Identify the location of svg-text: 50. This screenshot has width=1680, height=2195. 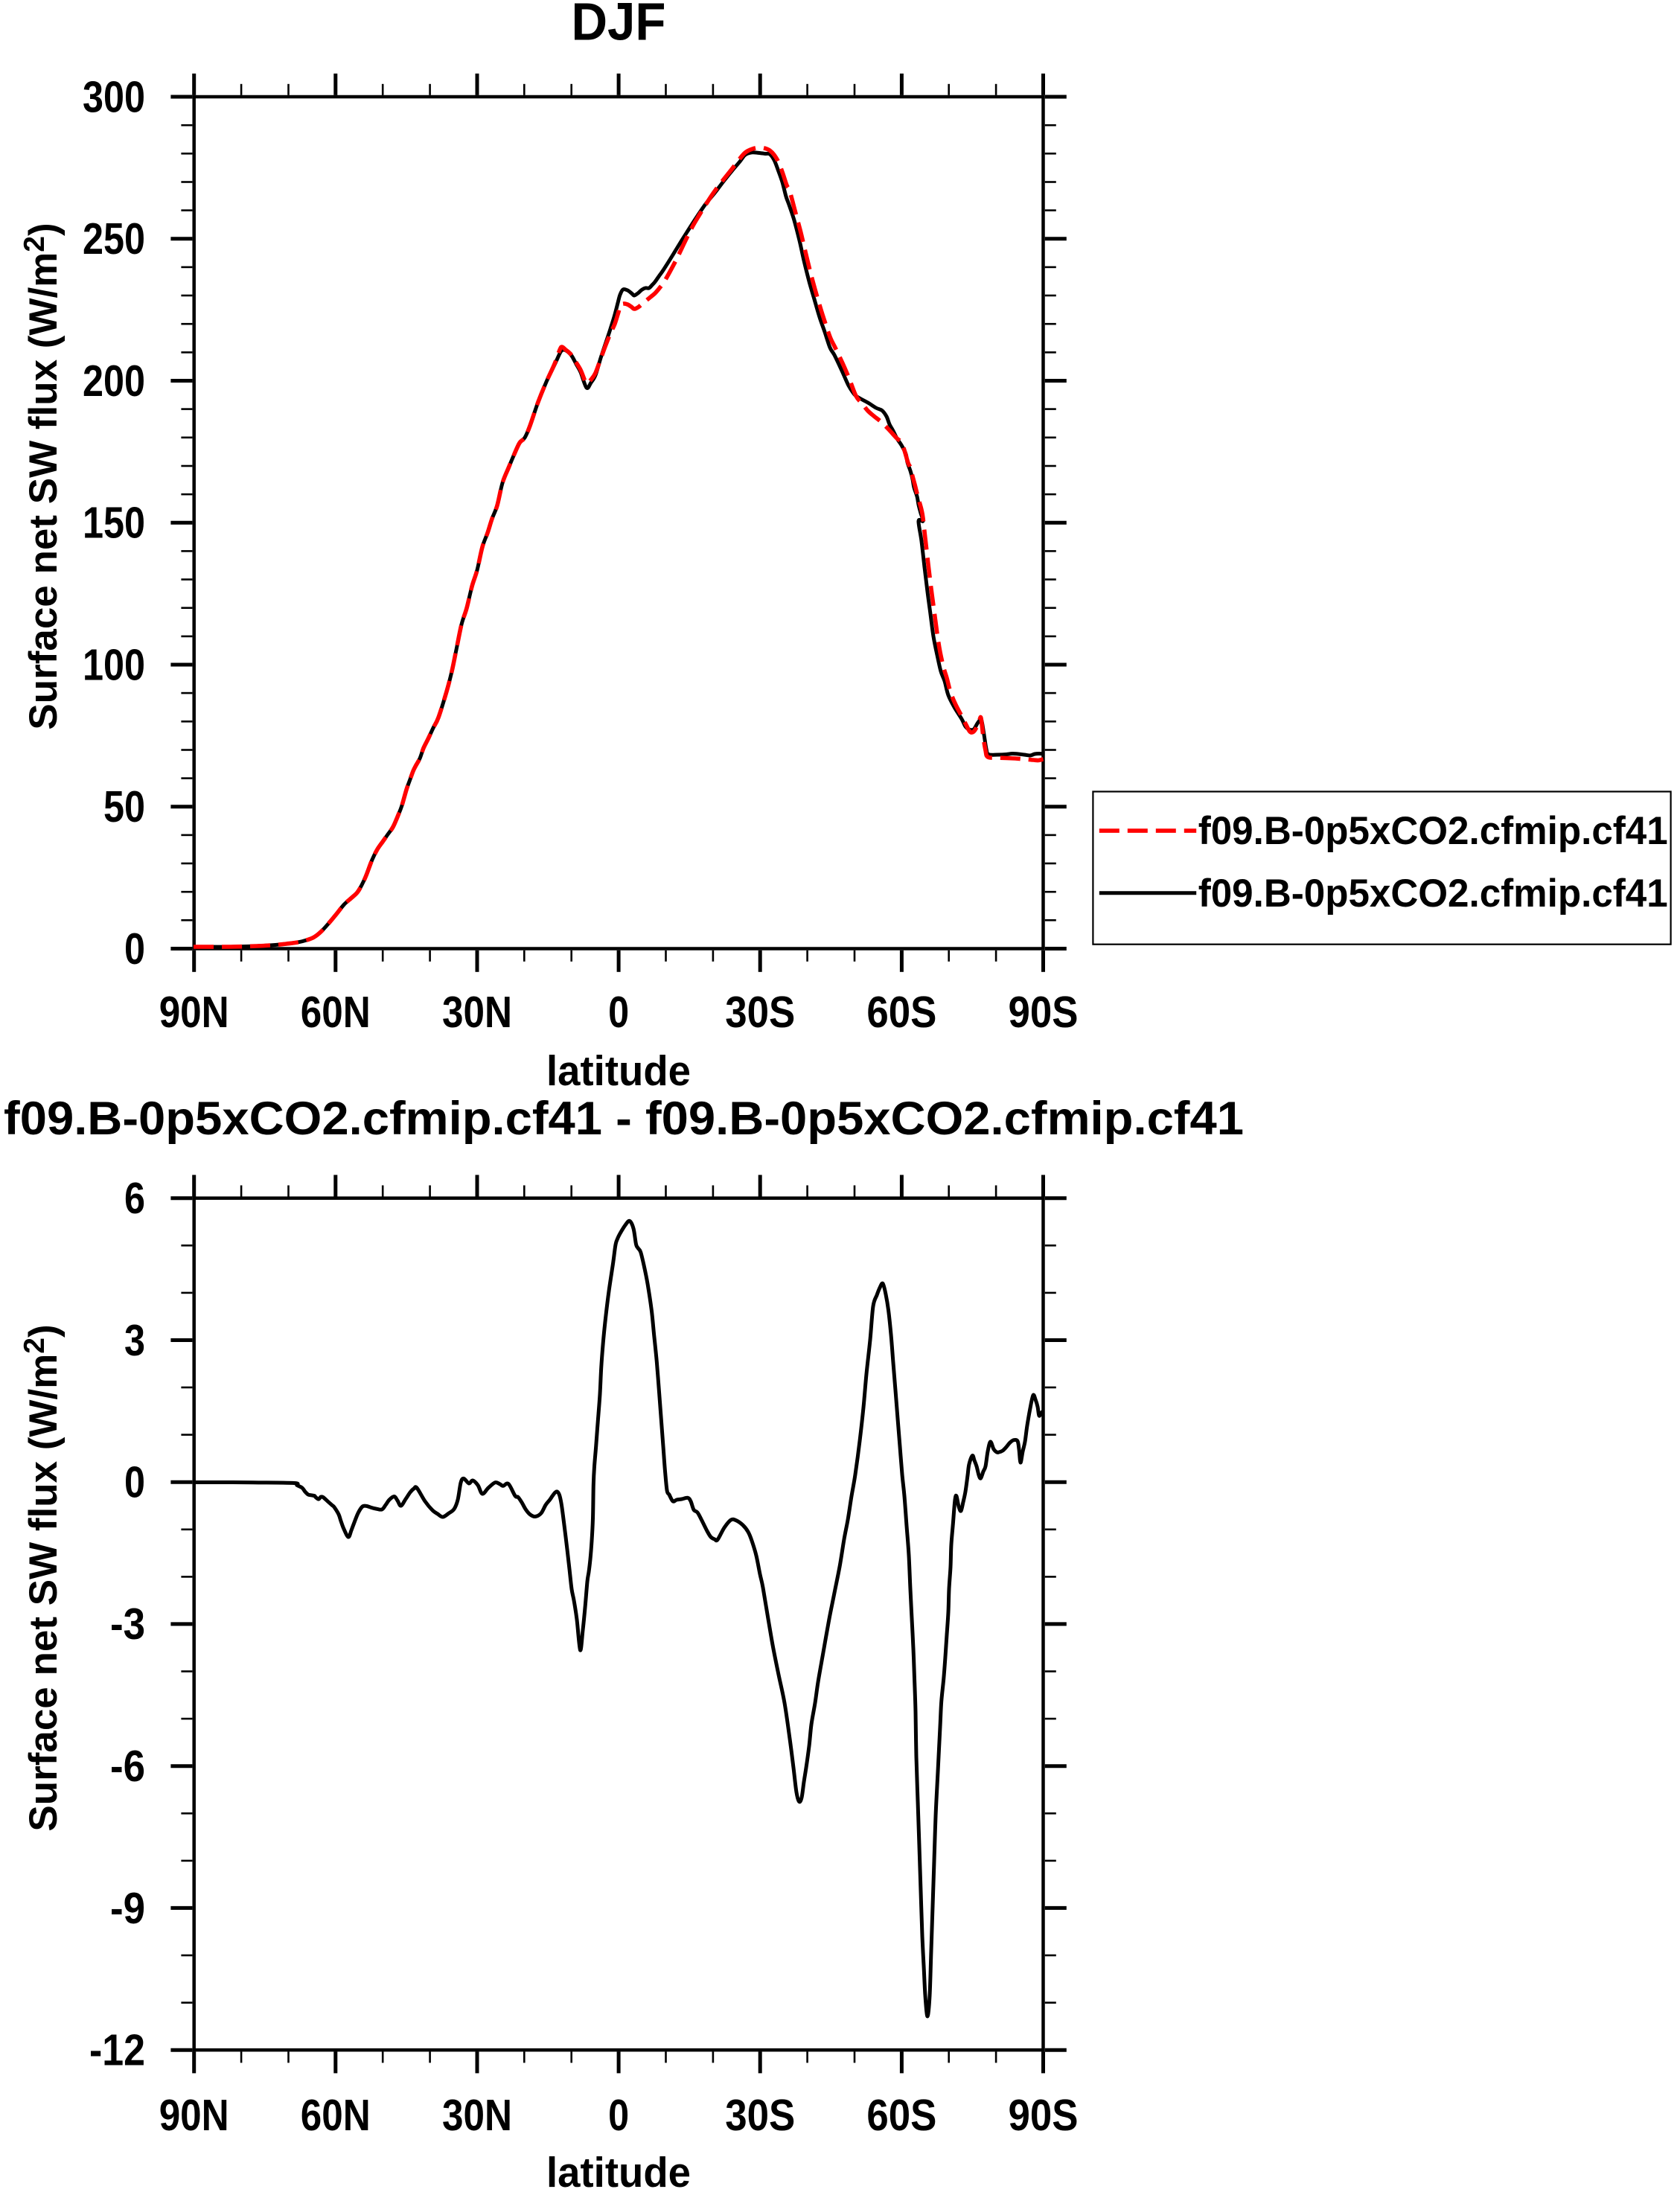
(124, 806).